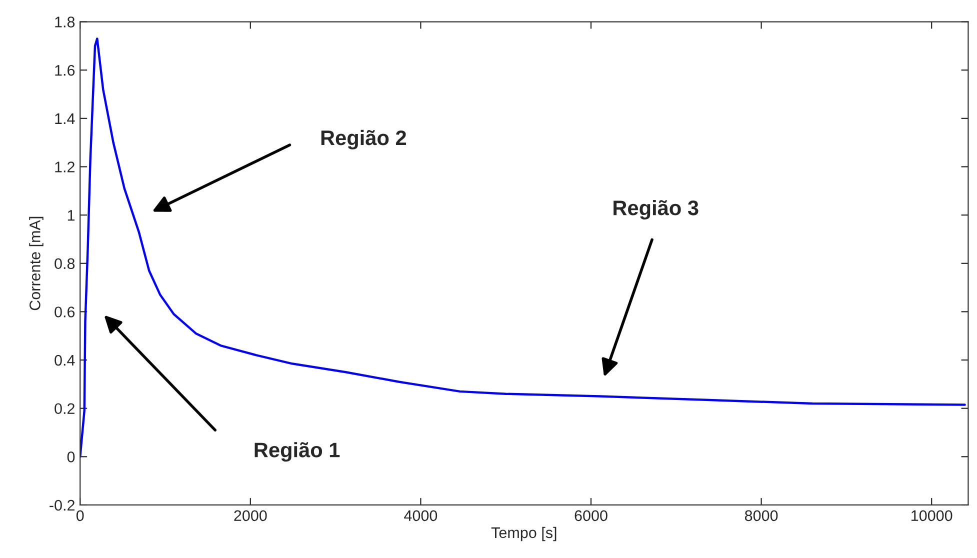 Image resolution: width=977 pixels, height=558 pixels. Describe the element at coordinates (761, 516) in the screenshot. I see `x-tick-label: 8000` at that location.